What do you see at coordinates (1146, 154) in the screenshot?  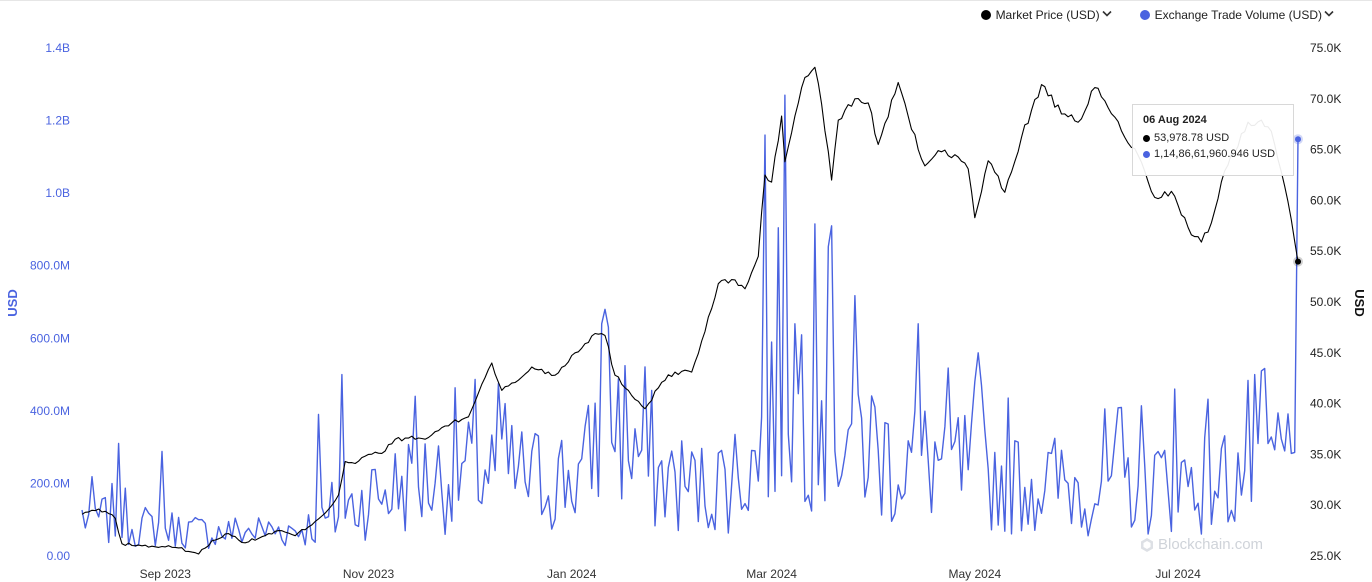 I see `volume-dot-icon` at bounding box center [1146, 154].